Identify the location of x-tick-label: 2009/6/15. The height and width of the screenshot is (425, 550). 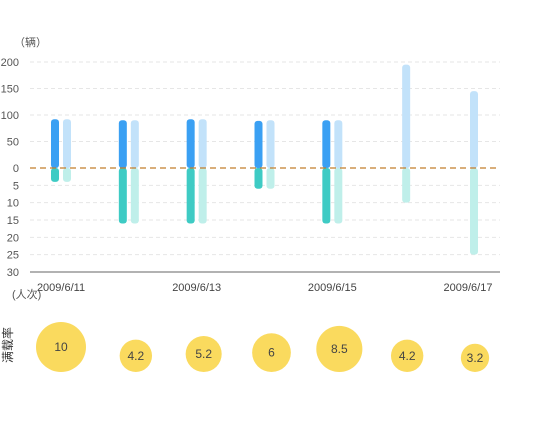
(332, 288).